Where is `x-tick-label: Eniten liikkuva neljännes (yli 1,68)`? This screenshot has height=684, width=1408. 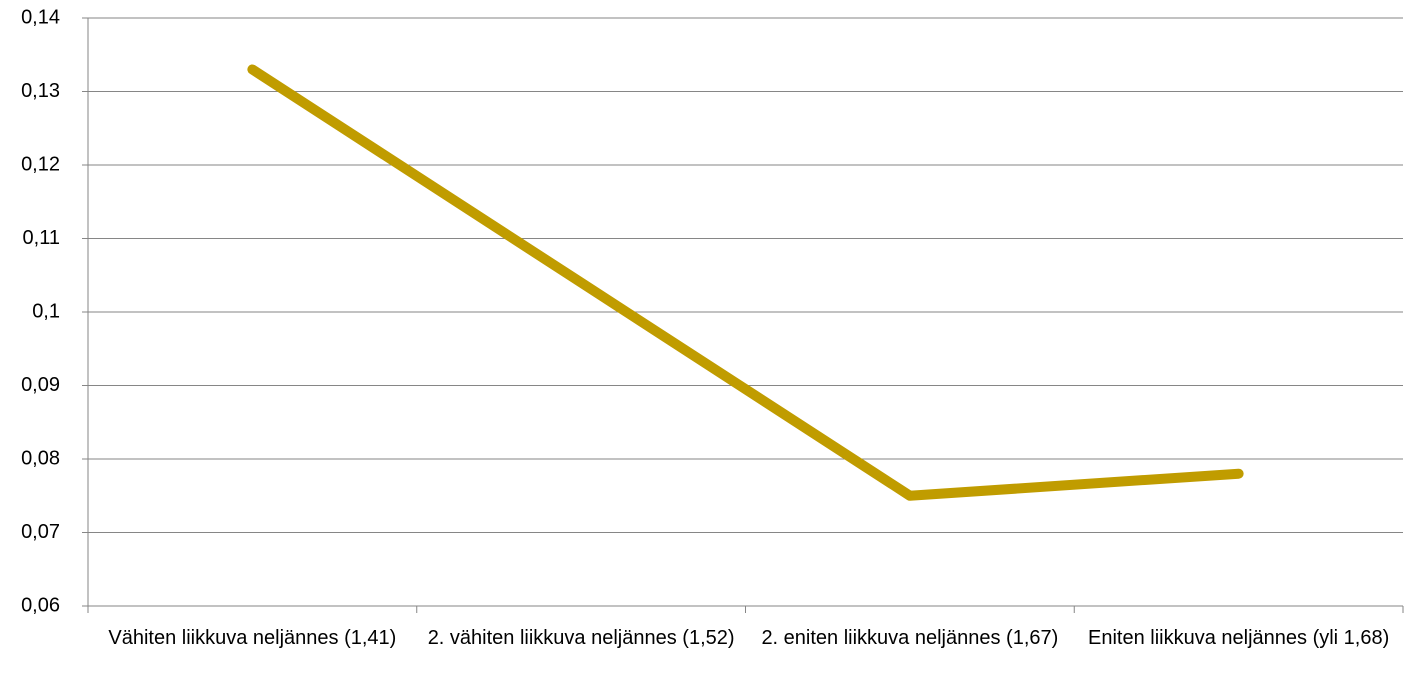 x-tick-label: Eniten liikkuva neljännes (yli 1,68) is located at coordinates (1238, 638).